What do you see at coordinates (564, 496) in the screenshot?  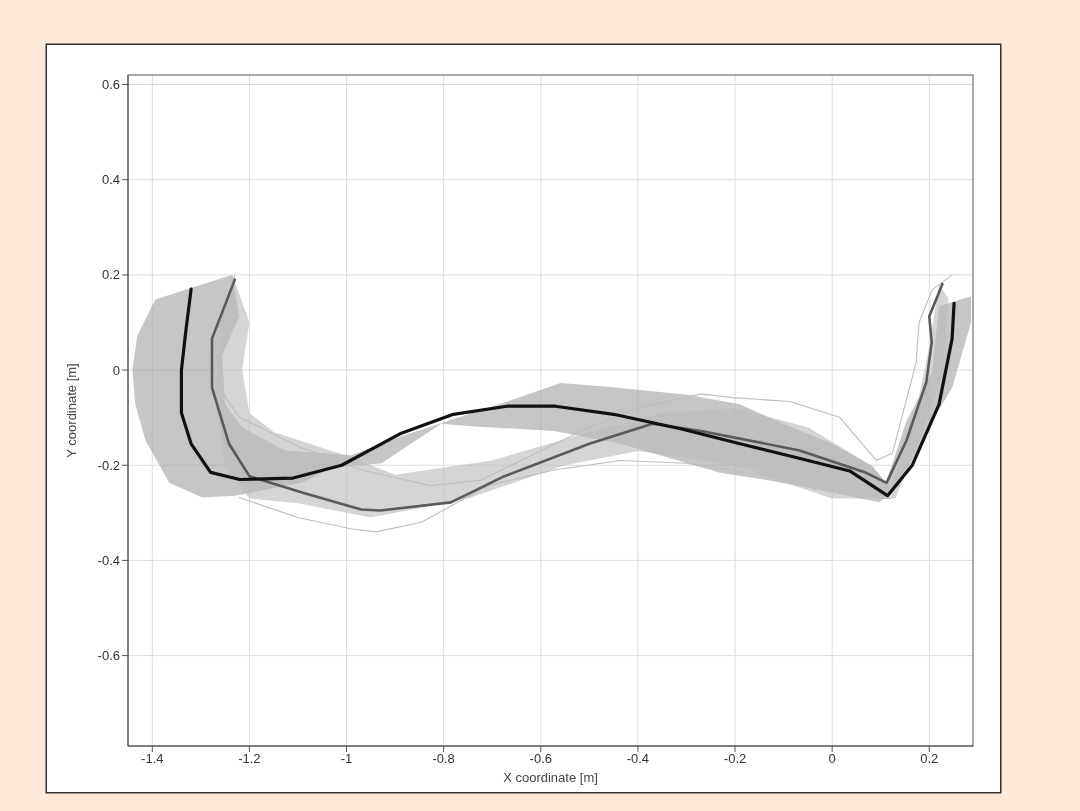 I see `line-series` at bounding box center [564, 496].